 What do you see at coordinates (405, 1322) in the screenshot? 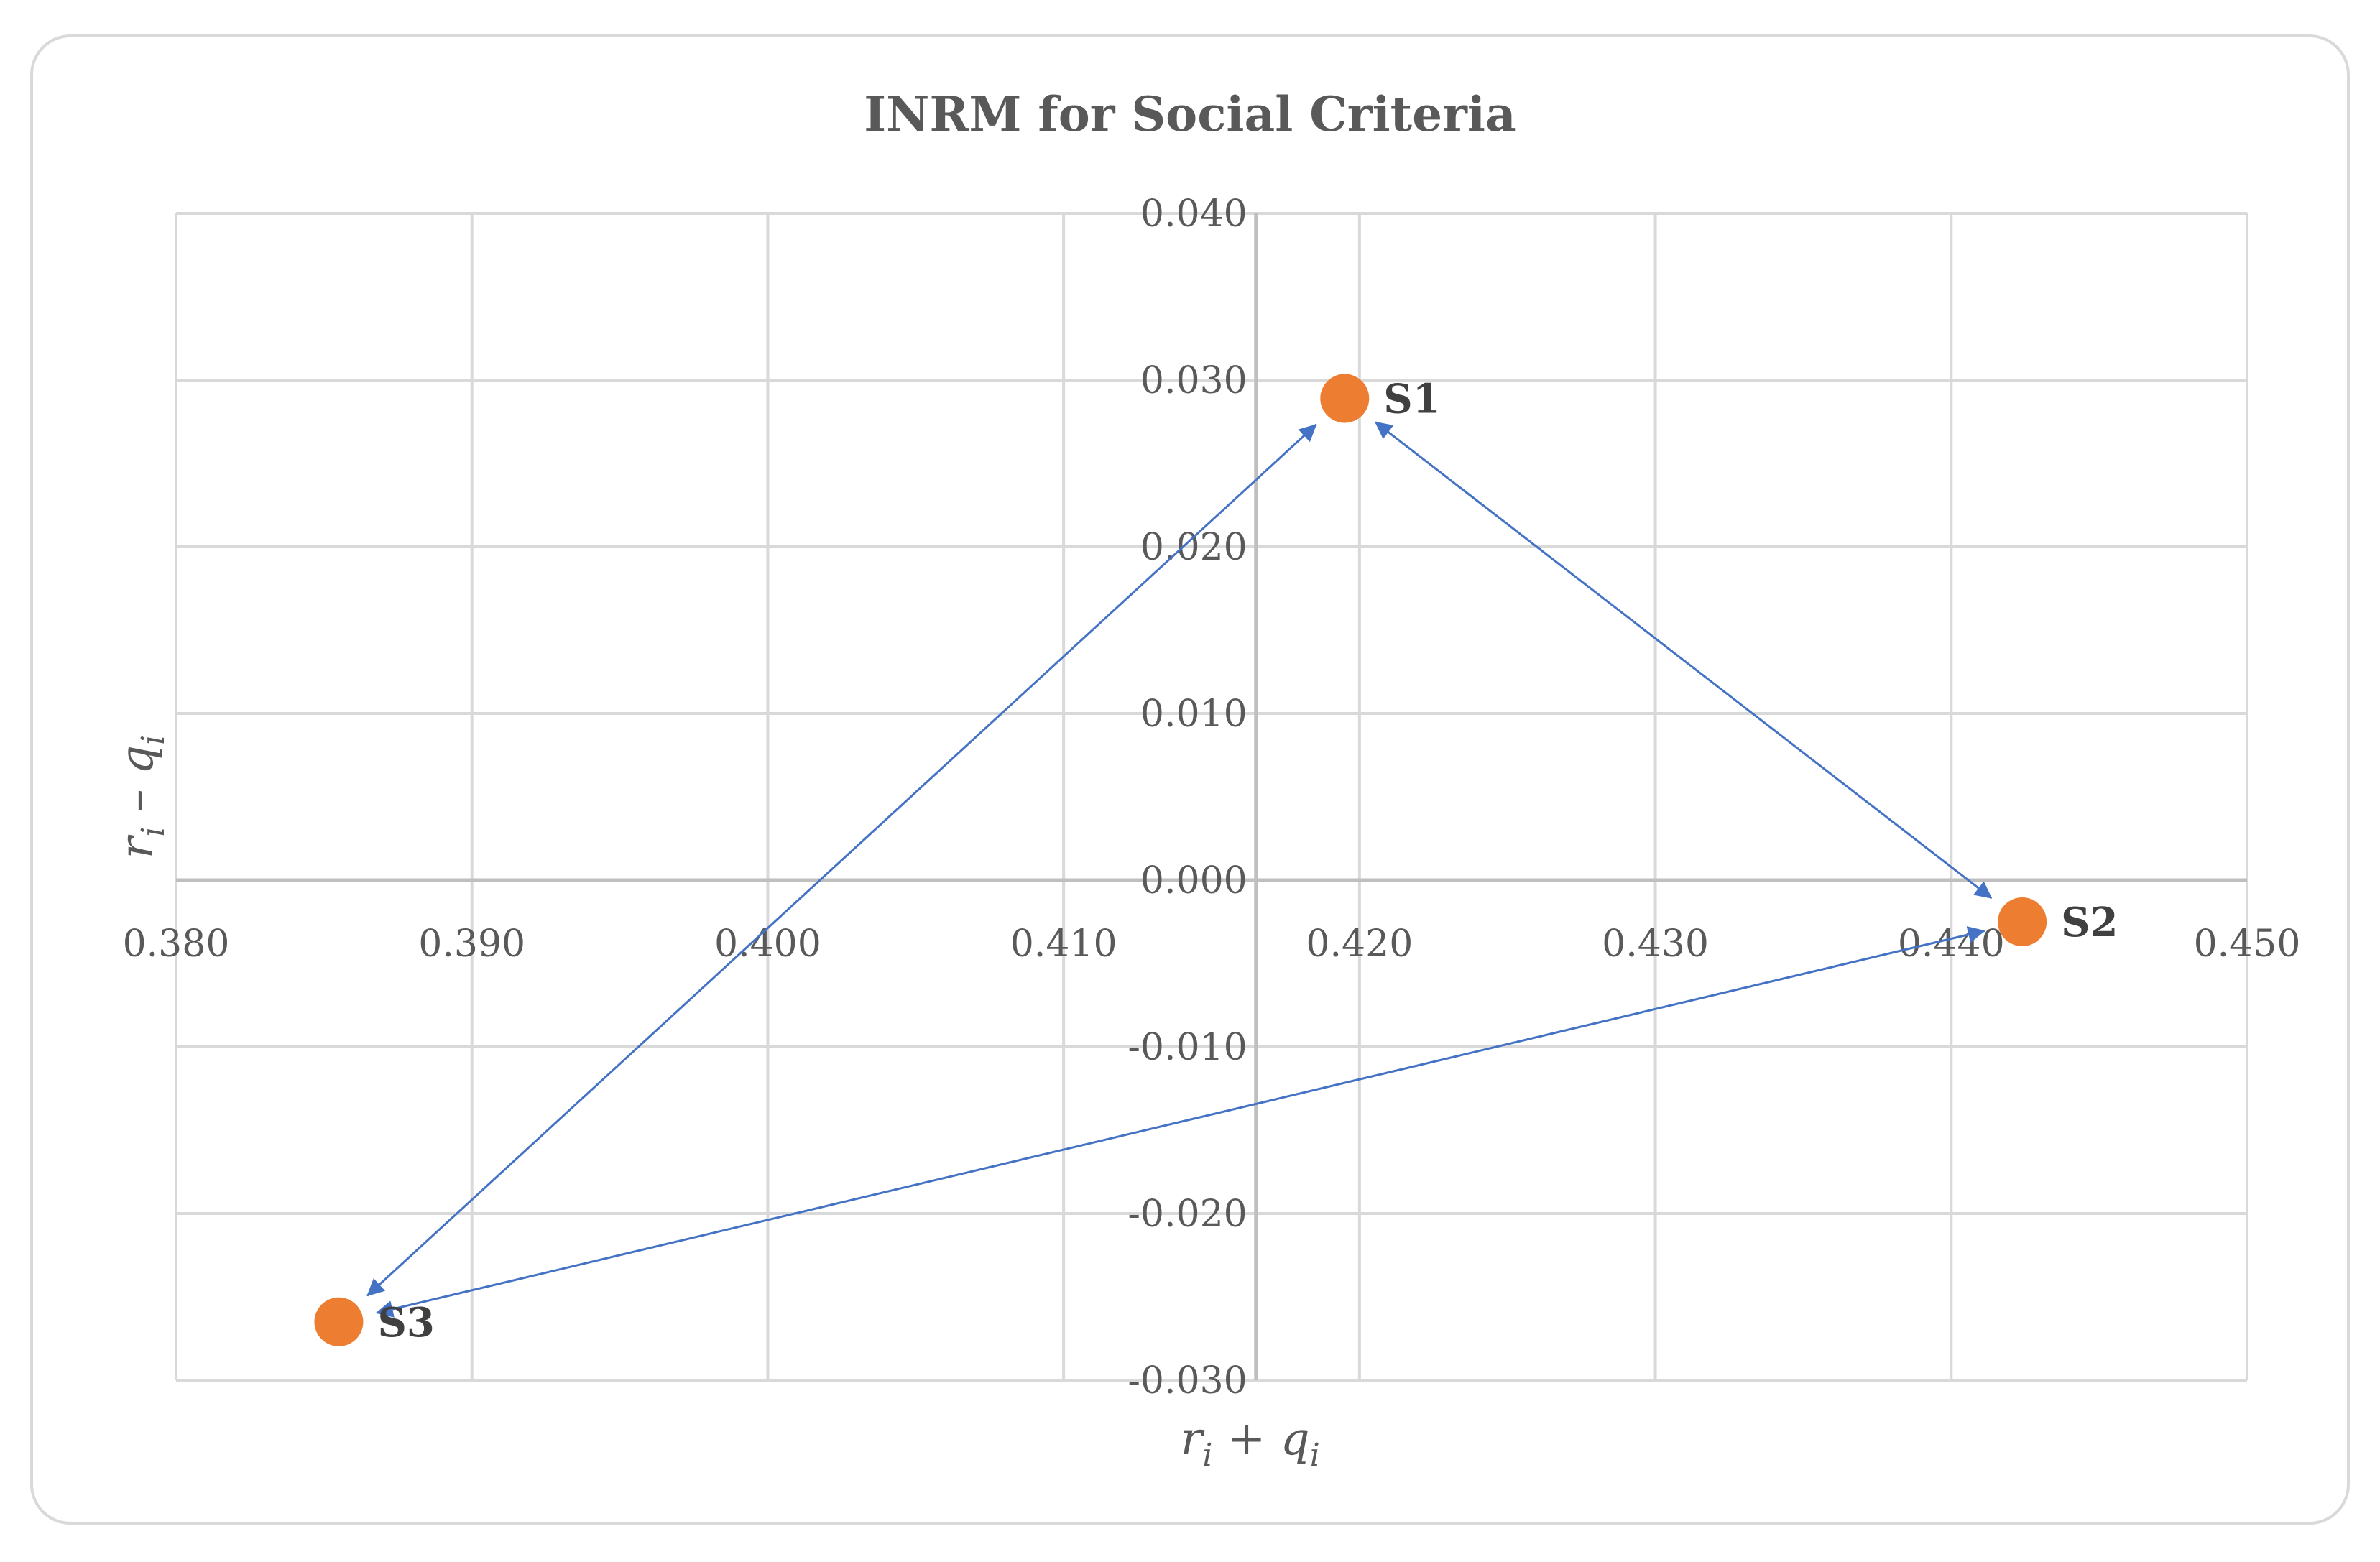
I see `point-label-s3: S3` at bounding box center [405, 1322].